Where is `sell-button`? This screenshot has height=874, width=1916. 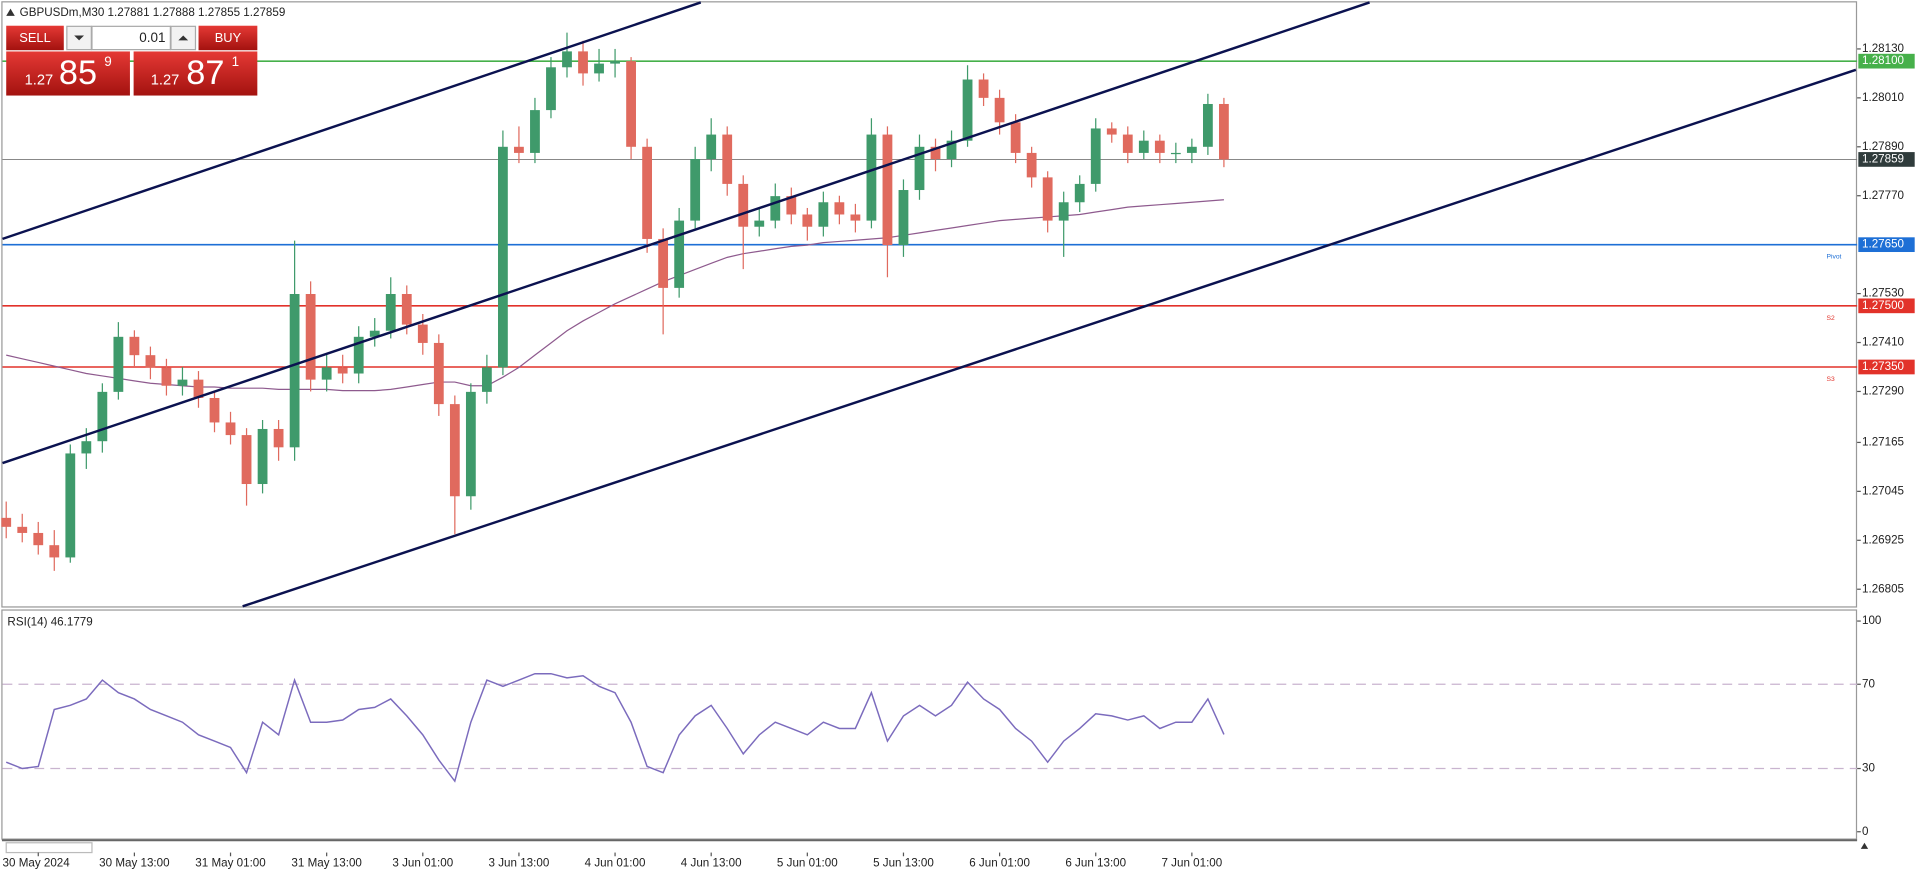 sell-button is located at coordinates (35, 38).